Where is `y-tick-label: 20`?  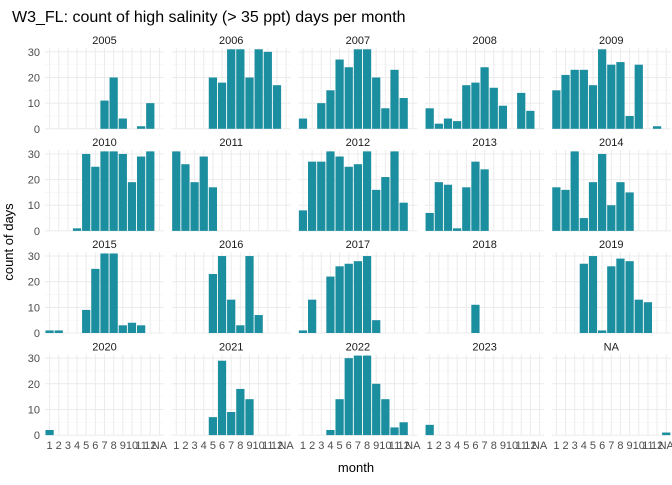 y-tick-label: 20 is located at coordinates (34, 78).